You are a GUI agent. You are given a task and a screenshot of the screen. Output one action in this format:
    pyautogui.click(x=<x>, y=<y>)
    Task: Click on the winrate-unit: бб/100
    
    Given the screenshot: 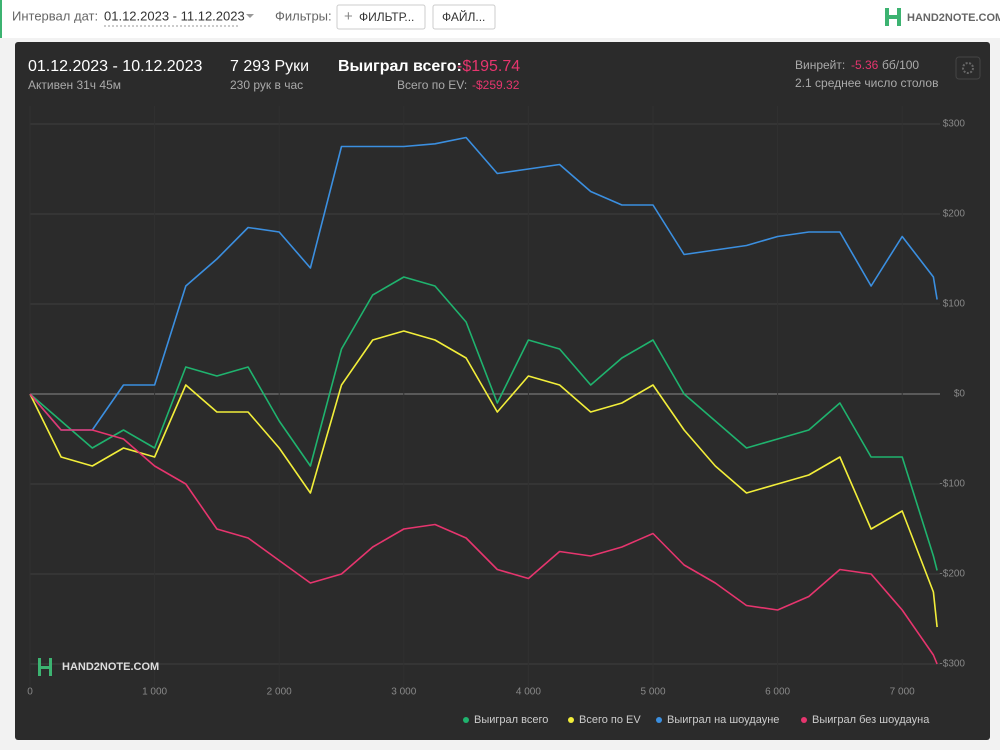 What is the action you would take?
    pyautogui.click(x=900, y=65)
    